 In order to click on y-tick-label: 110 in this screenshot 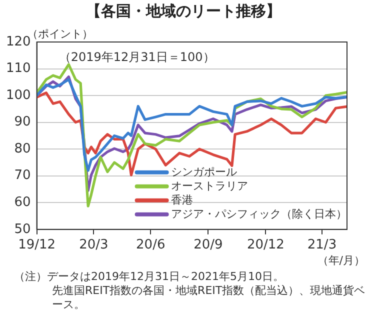, I will do `click(18, 68)`.